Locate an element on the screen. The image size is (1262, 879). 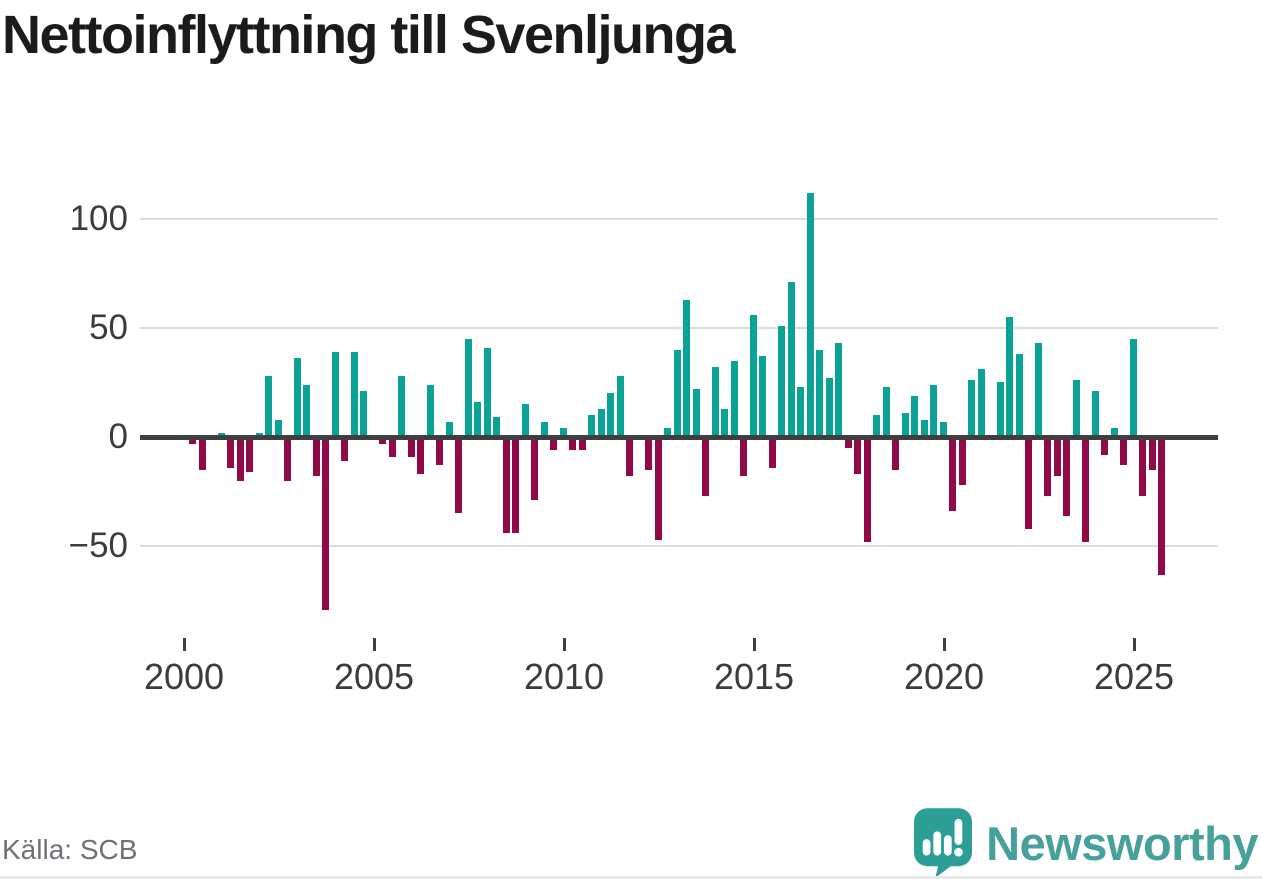
bar-2025Q2 is located at coordinates (1152, 453).